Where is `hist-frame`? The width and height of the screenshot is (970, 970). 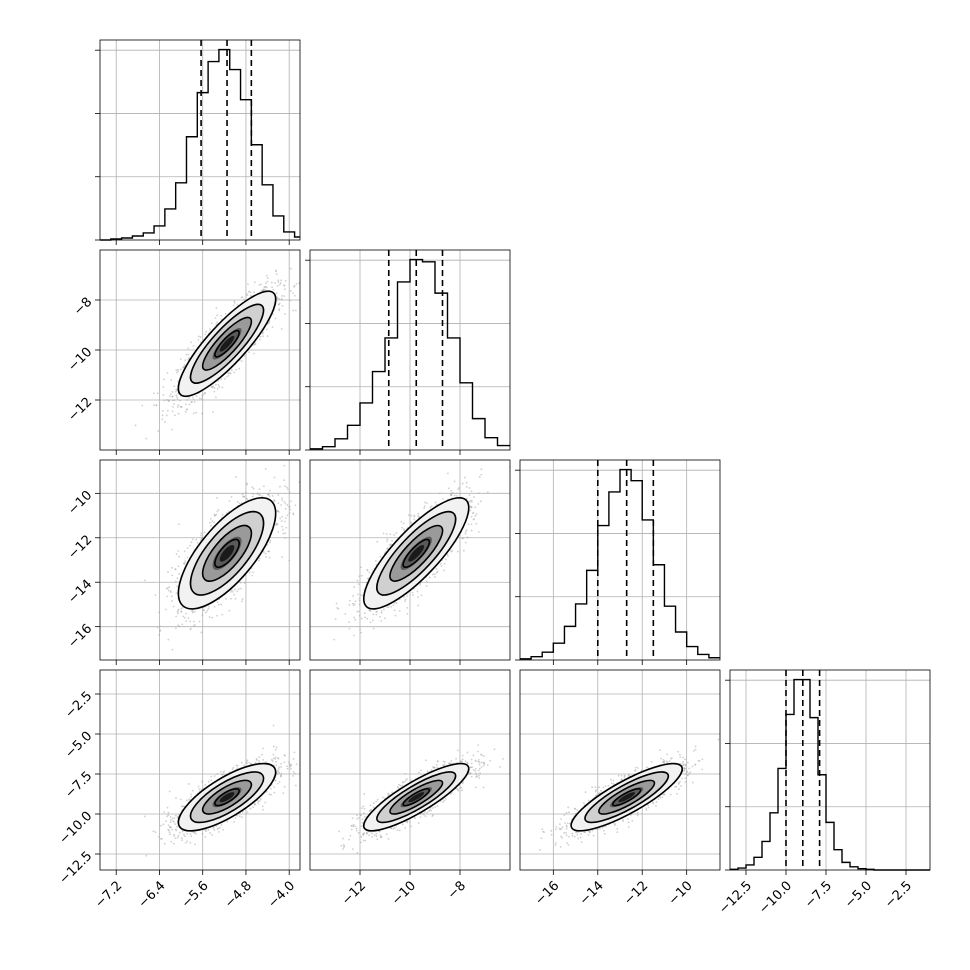 hist-frame is located at coordinates (830, 770).